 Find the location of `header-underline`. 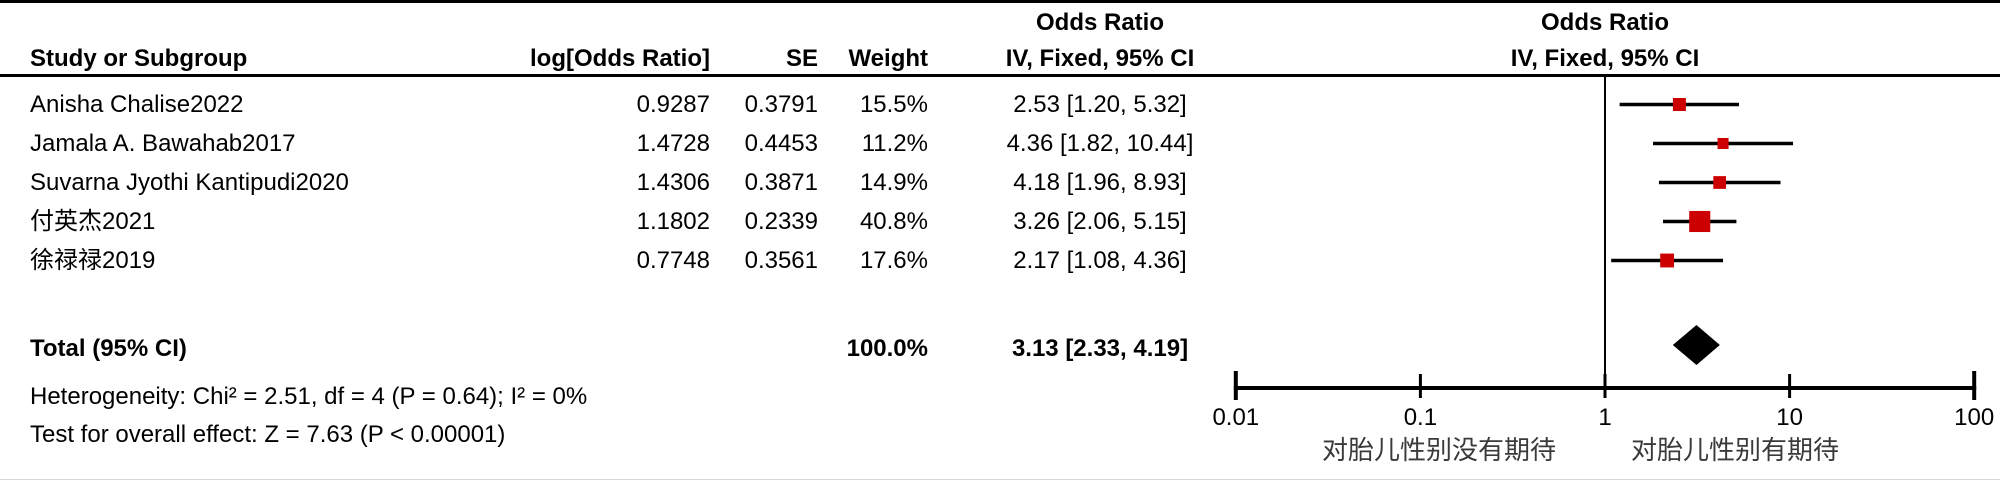

header-underline is located at coordinates (1000, 75).